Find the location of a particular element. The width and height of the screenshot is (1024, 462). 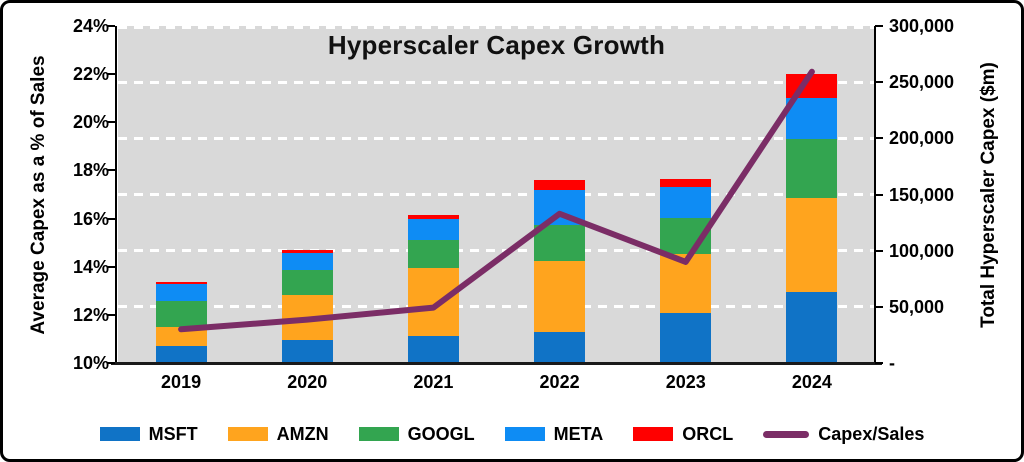

right-axis-title: Total Hyperscaler Capex ($m) is located at coordinates (988, 195).